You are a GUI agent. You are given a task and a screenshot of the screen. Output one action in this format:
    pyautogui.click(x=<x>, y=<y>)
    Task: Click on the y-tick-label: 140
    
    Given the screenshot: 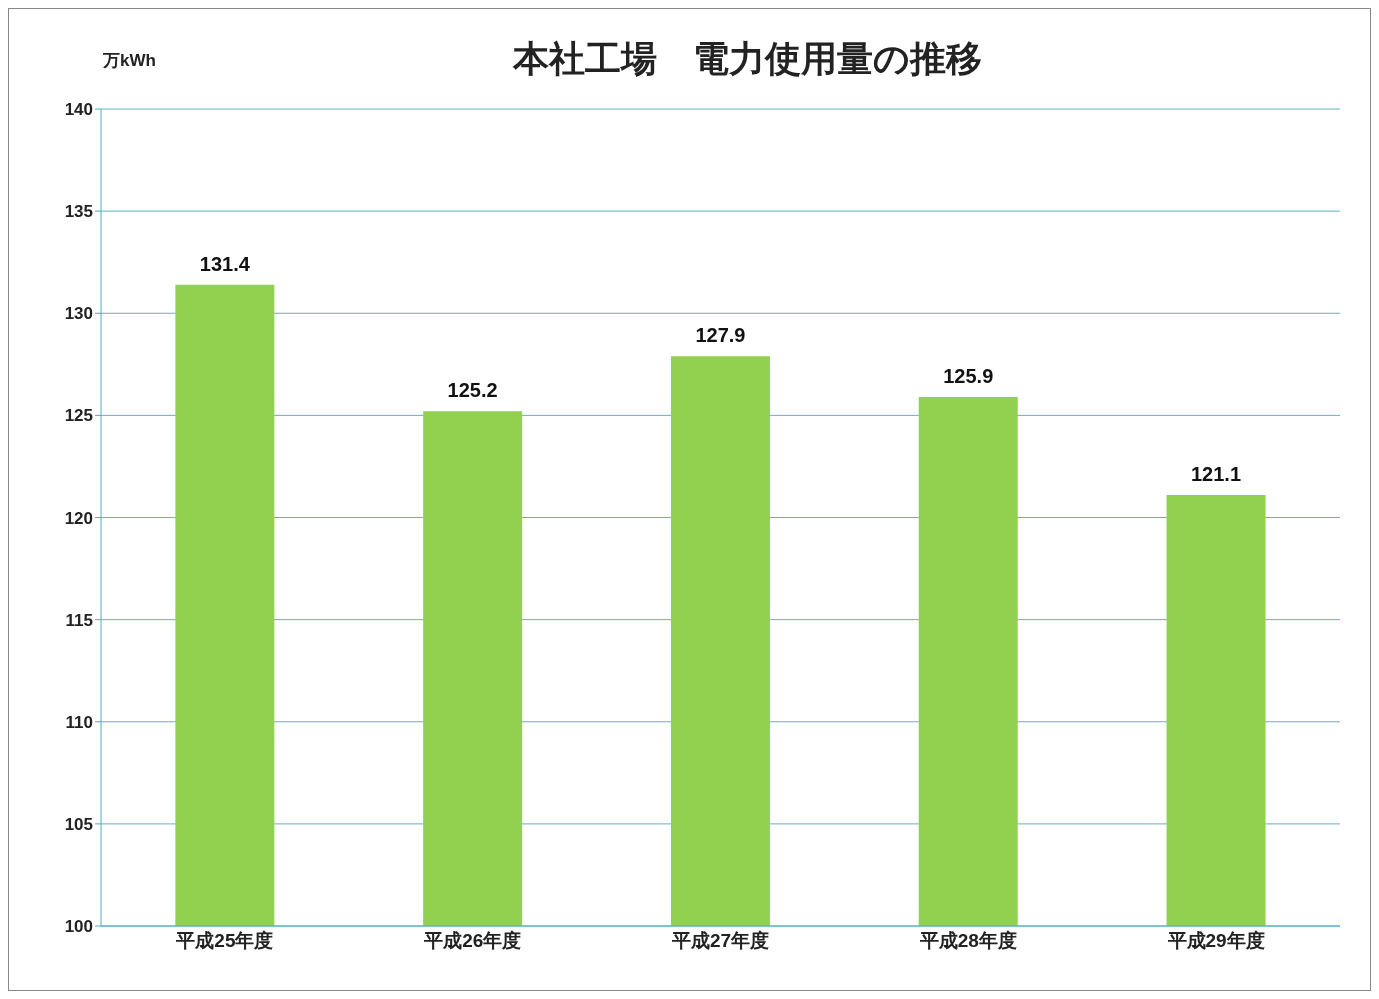 What is the action you would take?
    pyautogui.click(x=78, y=110)
    